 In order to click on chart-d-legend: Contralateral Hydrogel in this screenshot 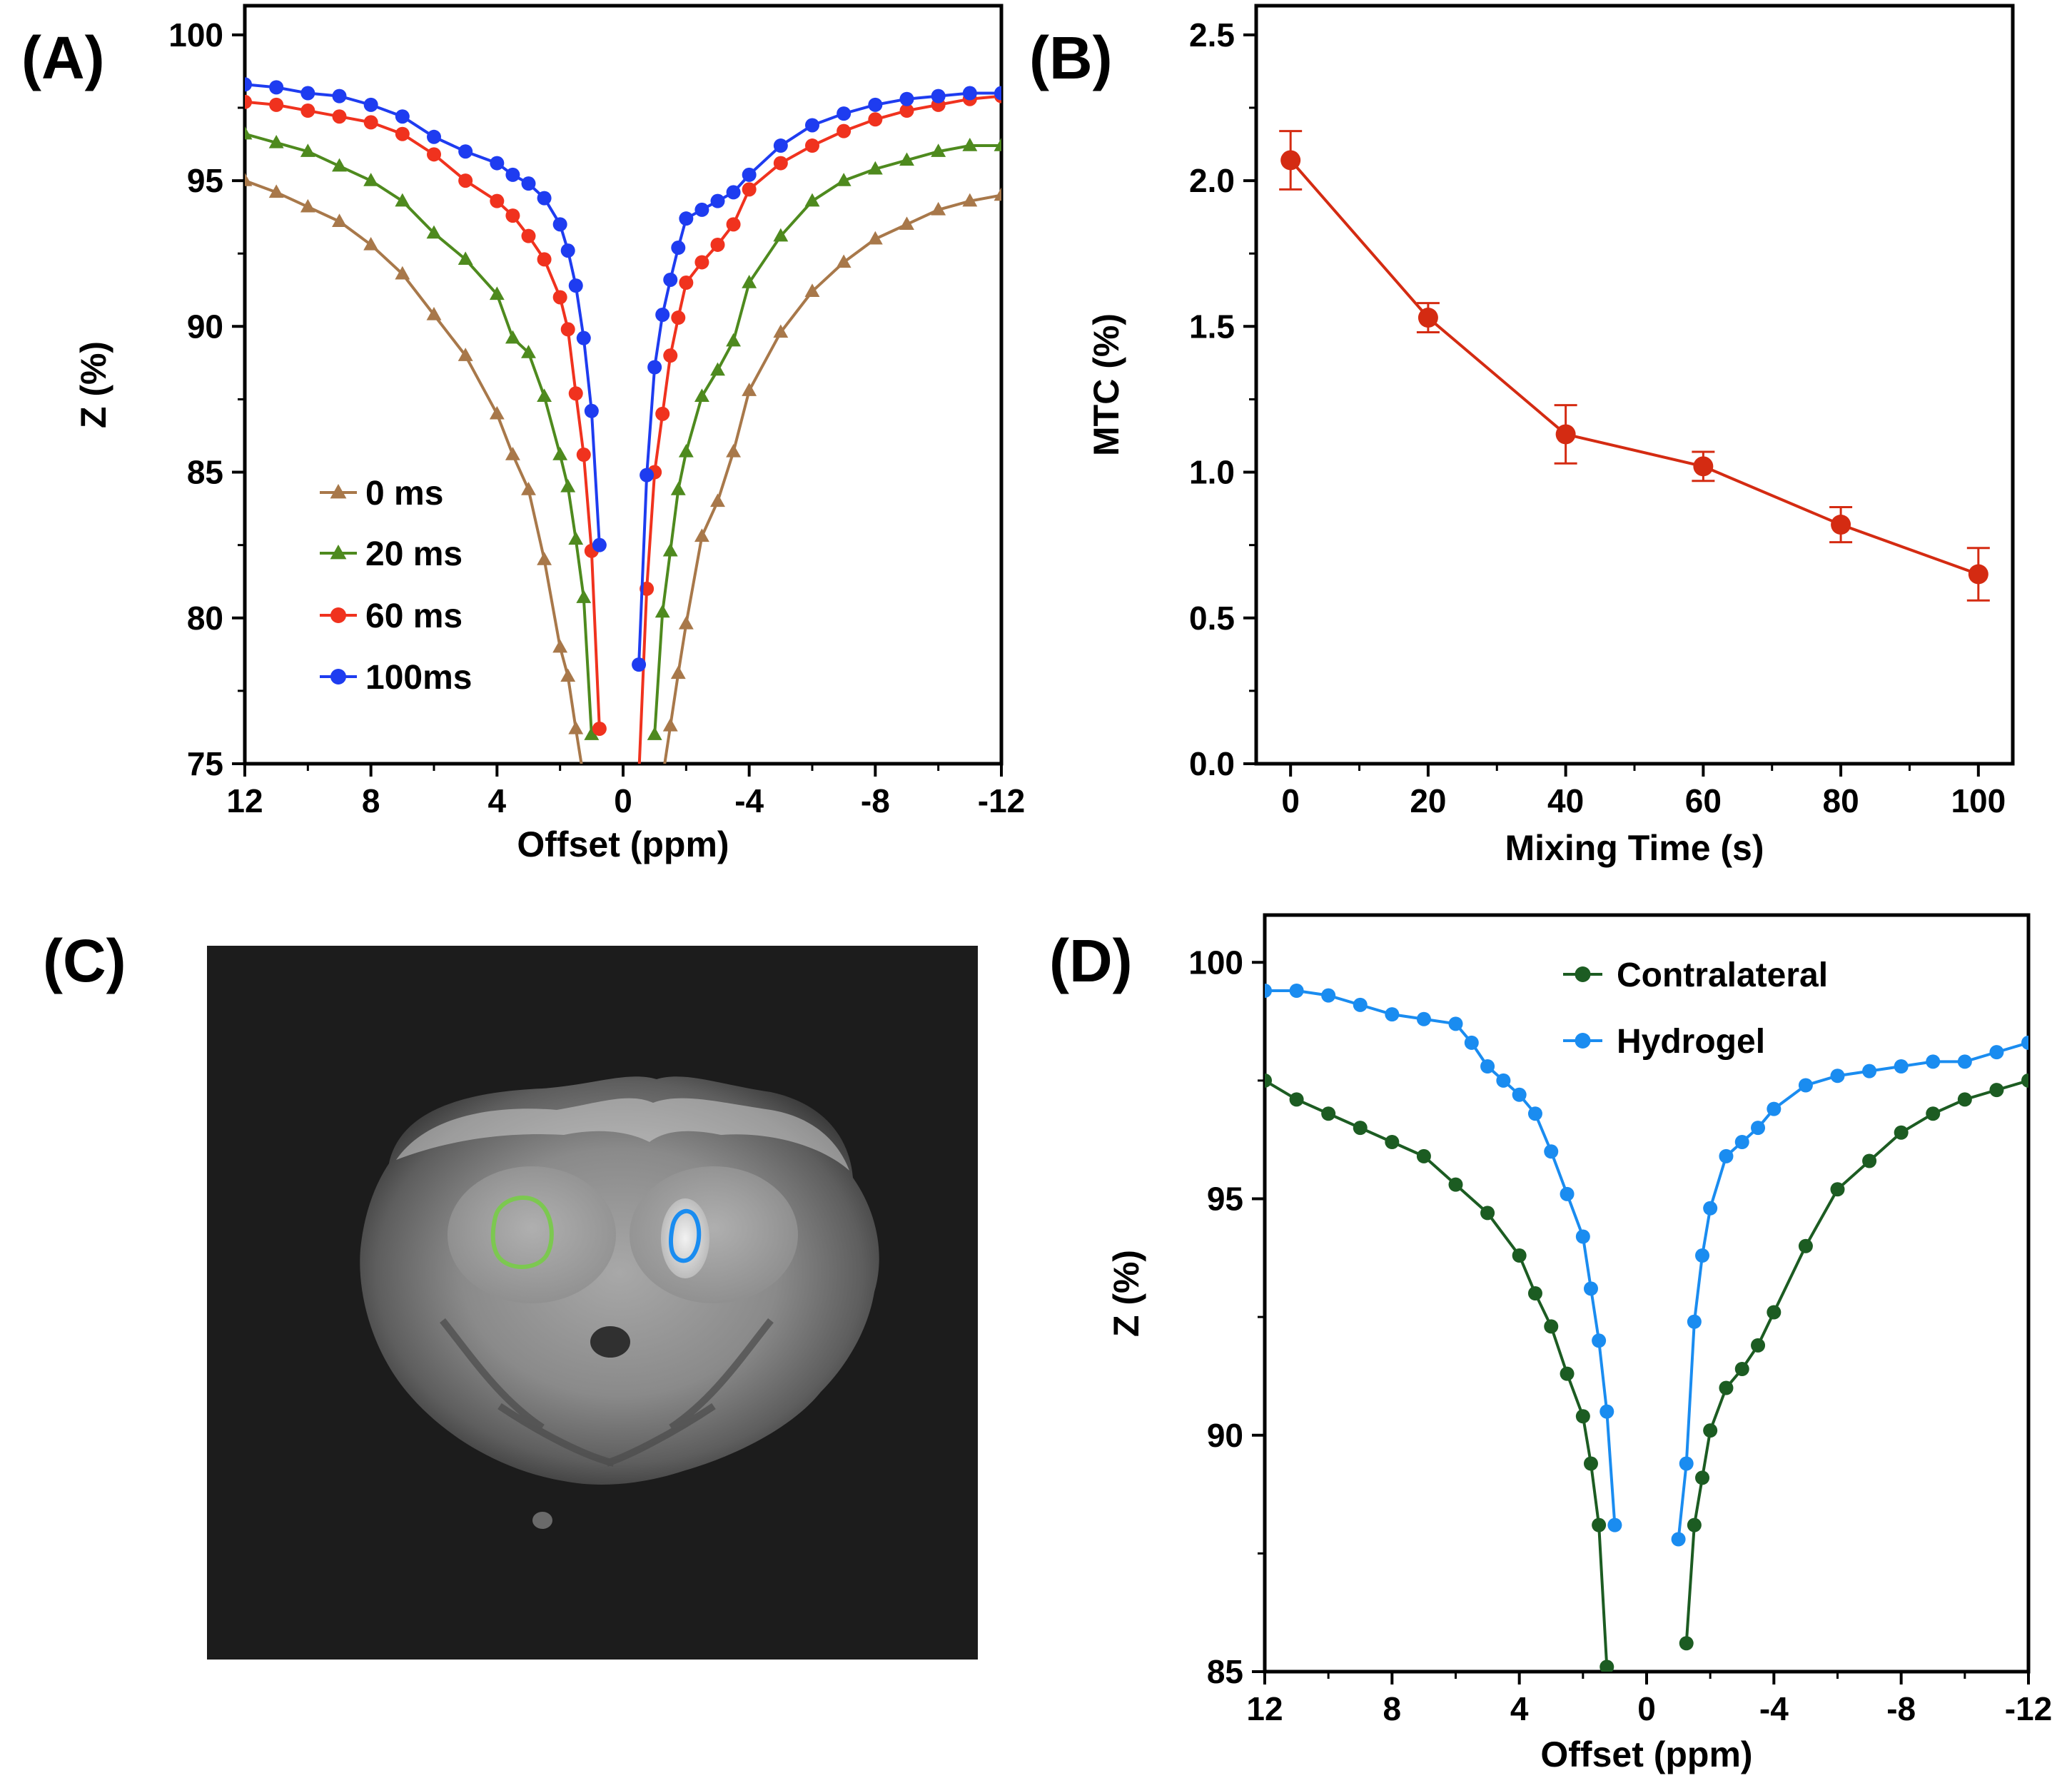, I will do `click(1695, 1009)`.